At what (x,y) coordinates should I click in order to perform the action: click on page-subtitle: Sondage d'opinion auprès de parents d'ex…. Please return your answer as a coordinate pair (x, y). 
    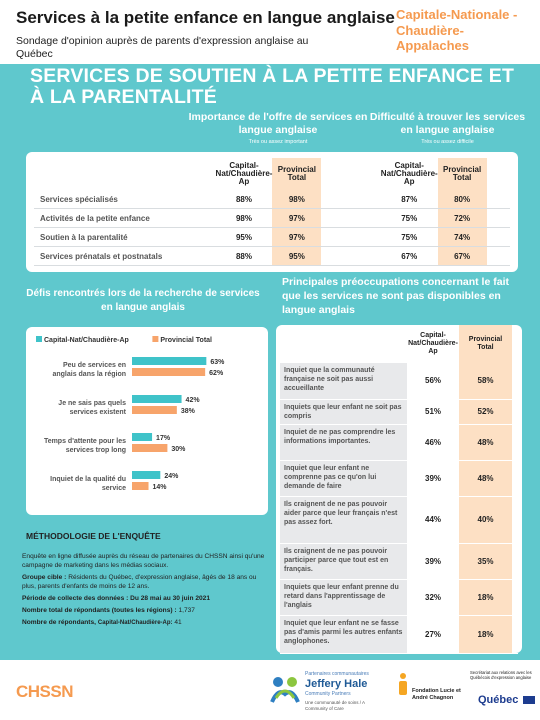
    Looking at the image, I should click on (162, 47).